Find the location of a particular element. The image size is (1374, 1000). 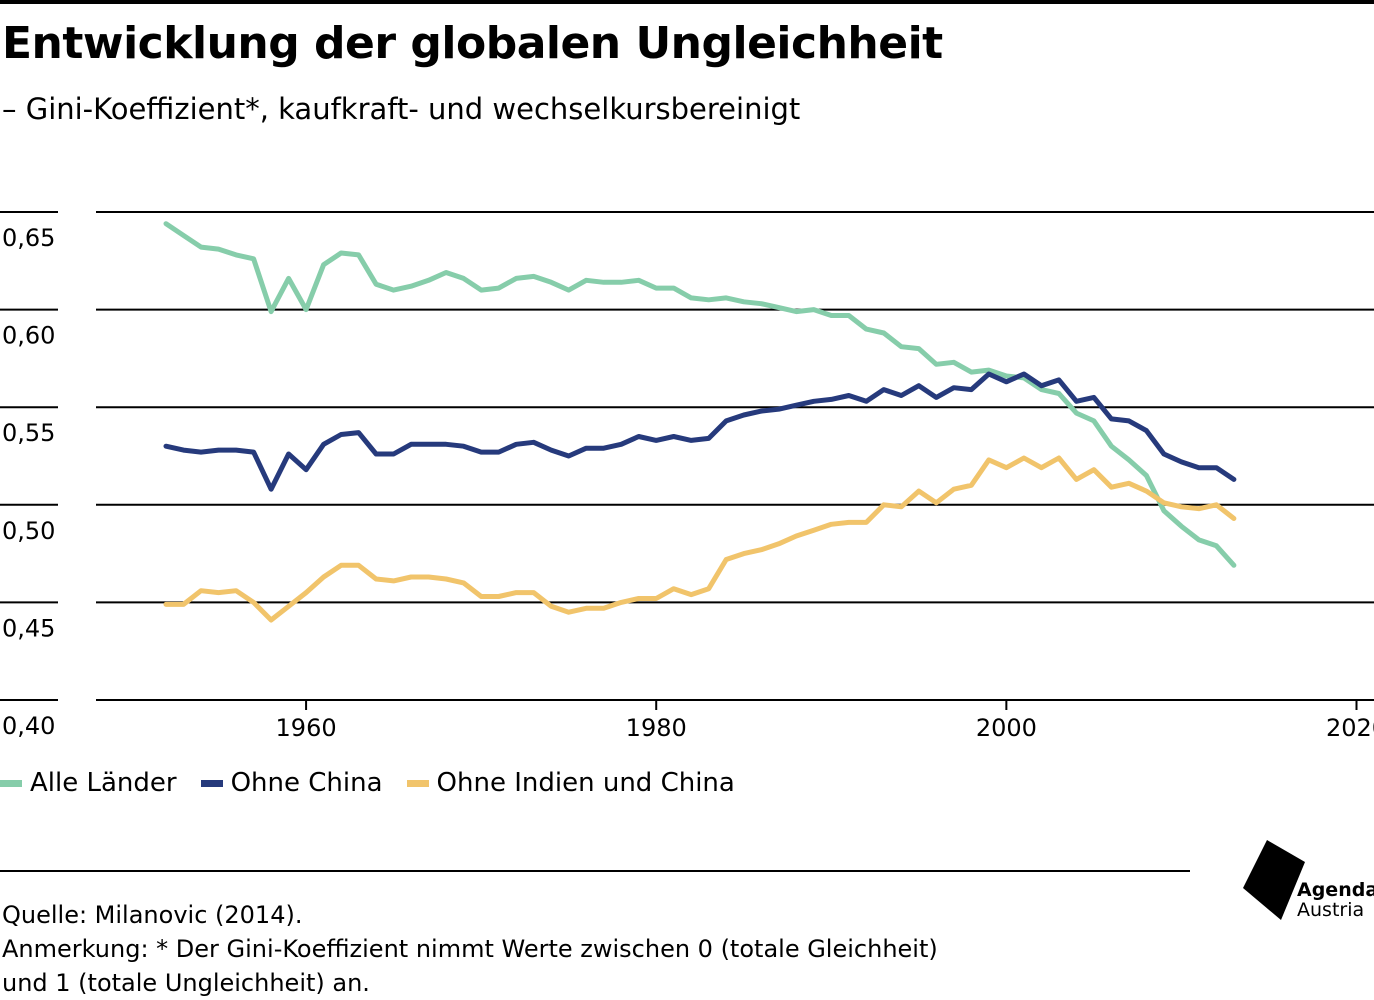

agenda-austria-logo-icon is located at coordinates (1274, 880).